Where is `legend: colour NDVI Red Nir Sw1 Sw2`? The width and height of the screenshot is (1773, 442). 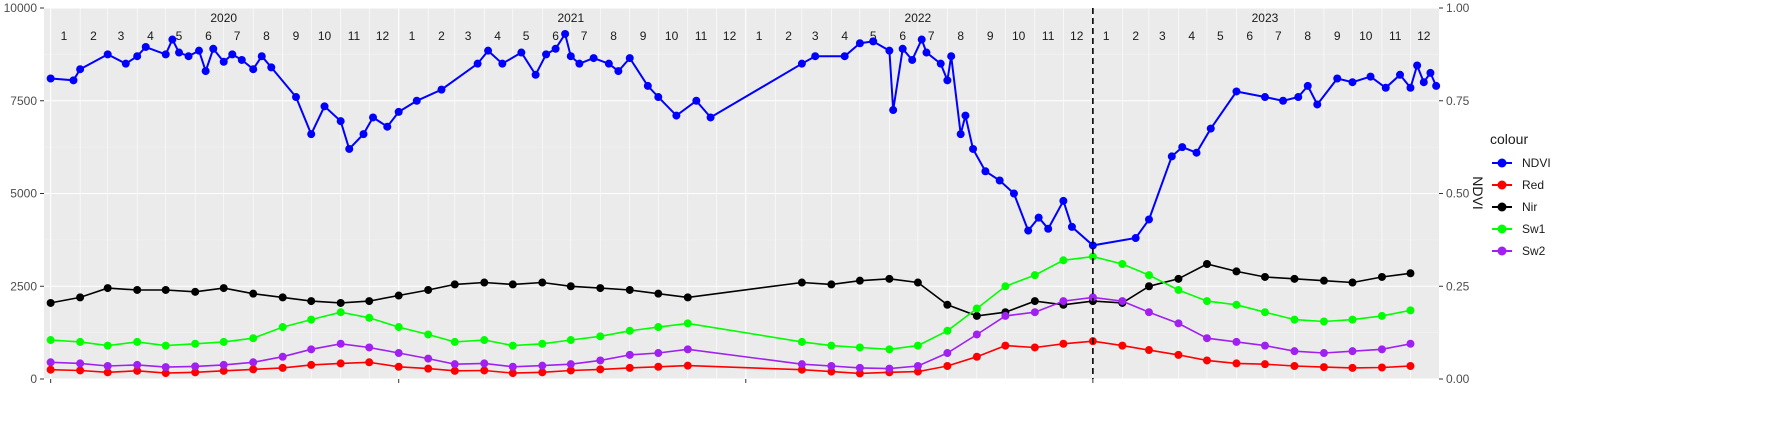 legend: colour NDVI Red Nir Sw1 Sw2 is located at coordinates (1520, 194).